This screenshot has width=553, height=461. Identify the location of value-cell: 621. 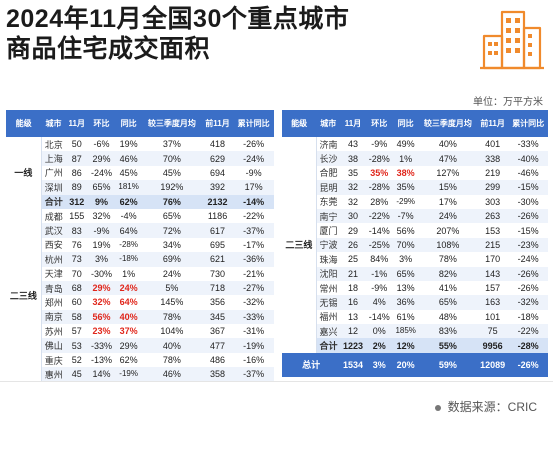
(217, 259).